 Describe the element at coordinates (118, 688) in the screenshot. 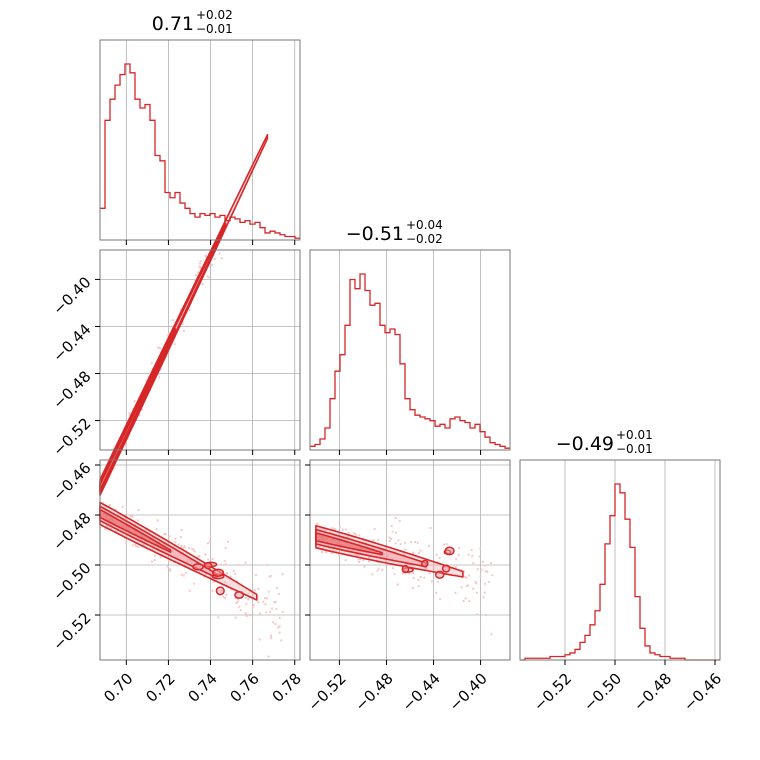

I see `x-tick-label-p0-0: 0.70` at that location.